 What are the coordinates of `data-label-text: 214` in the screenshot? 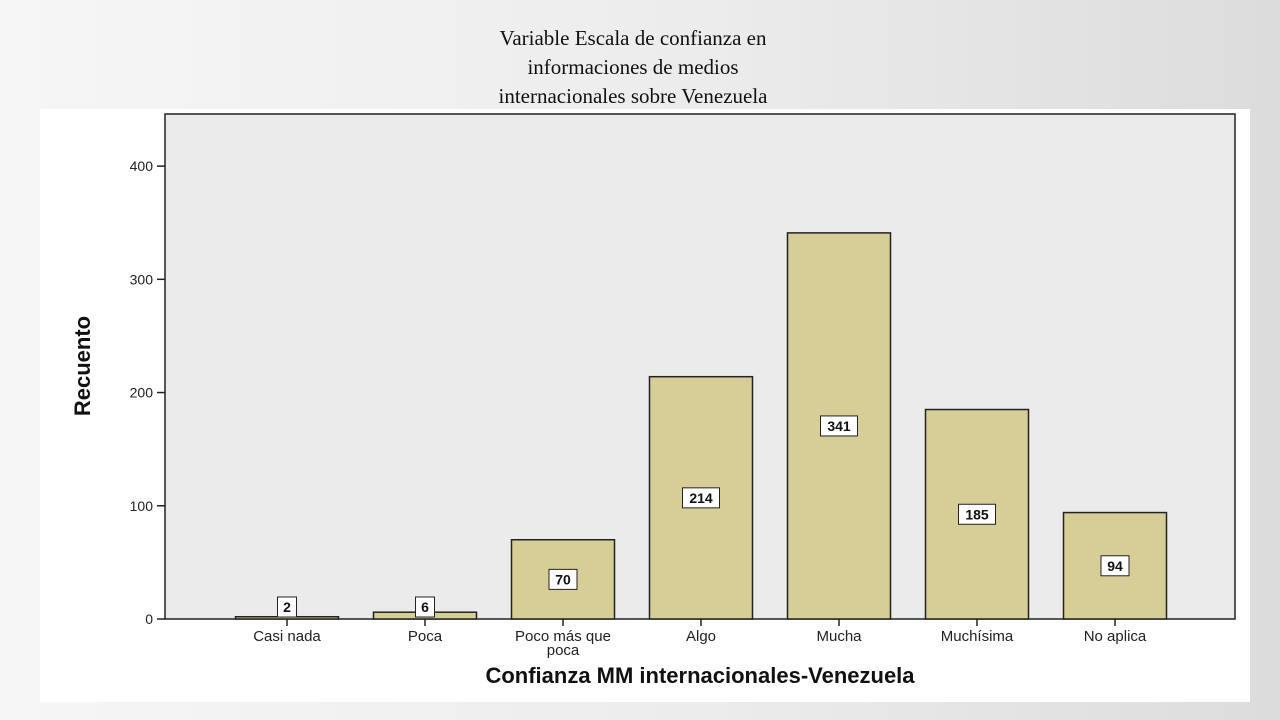 It's located at (701, 498).